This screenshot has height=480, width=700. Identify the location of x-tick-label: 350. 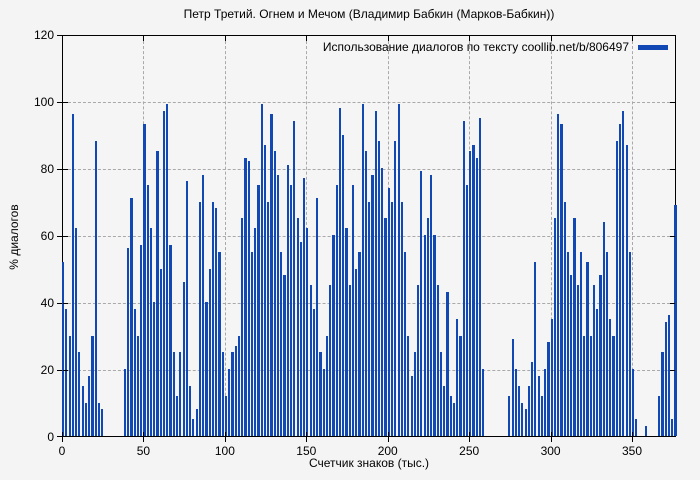
(632, 451).